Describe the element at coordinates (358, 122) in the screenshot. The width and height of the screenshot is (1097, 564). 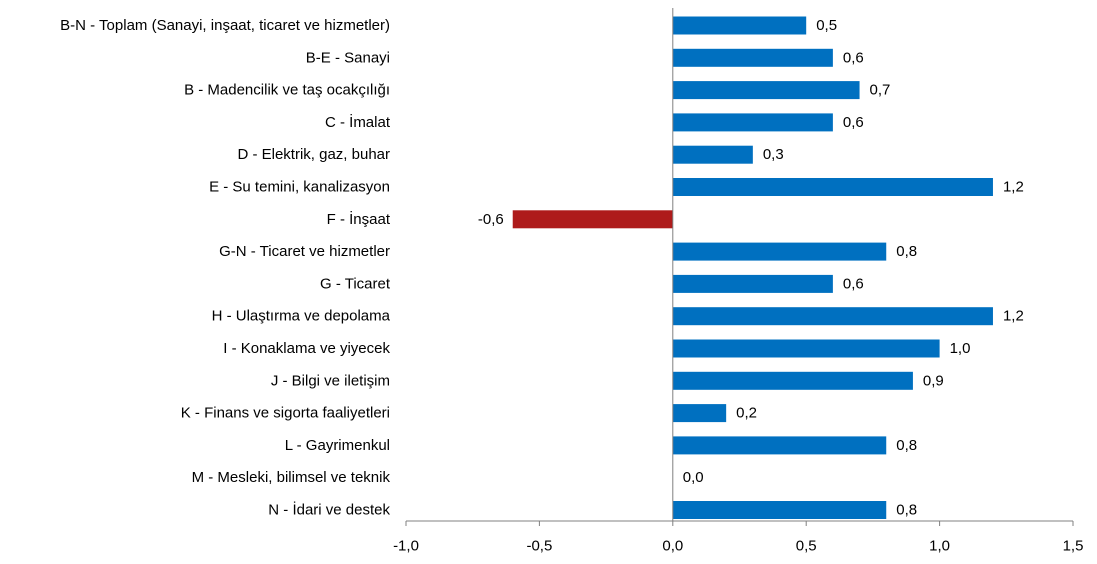
I see `category-label: C - İmalat` at that location.